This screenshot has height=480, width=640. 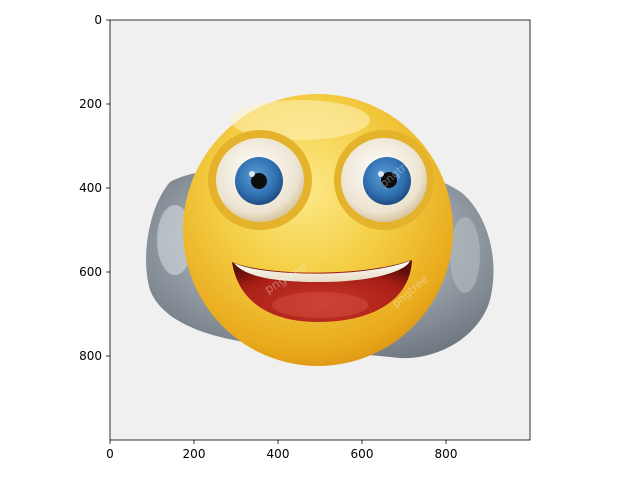 What do you see at coordinates (465, 255) in the screenshot?
I see `stone-highlight-right` at bounding box center [465, 255].